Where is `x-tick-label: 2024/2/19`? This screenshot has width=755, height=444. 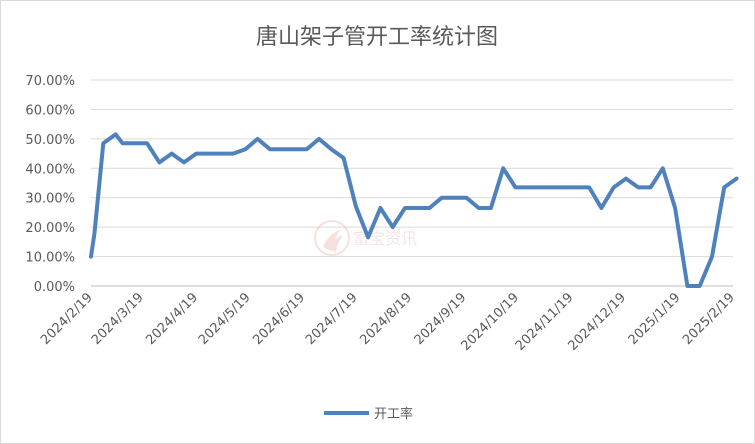 x-tick-label: 2024/2/19 is located at coordinates (67, 319).